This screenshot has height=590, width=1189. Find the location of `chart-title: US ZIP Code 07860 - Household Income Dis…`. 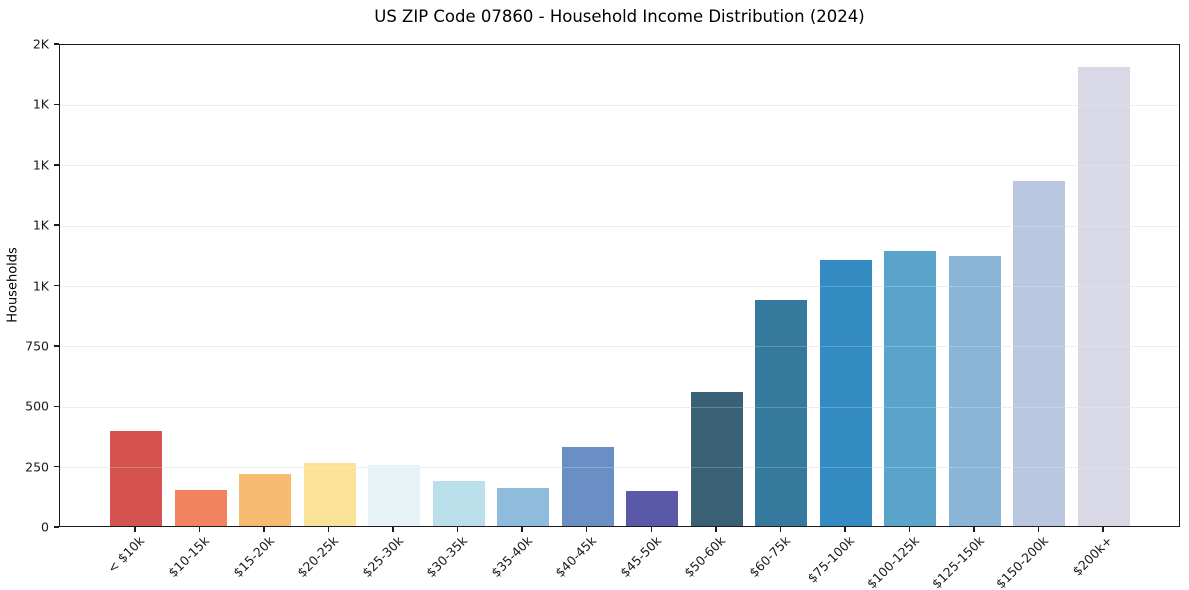

chart-title: US ZIP Code 07860 - Household Income Dis… is located at coordinates (619, 16).